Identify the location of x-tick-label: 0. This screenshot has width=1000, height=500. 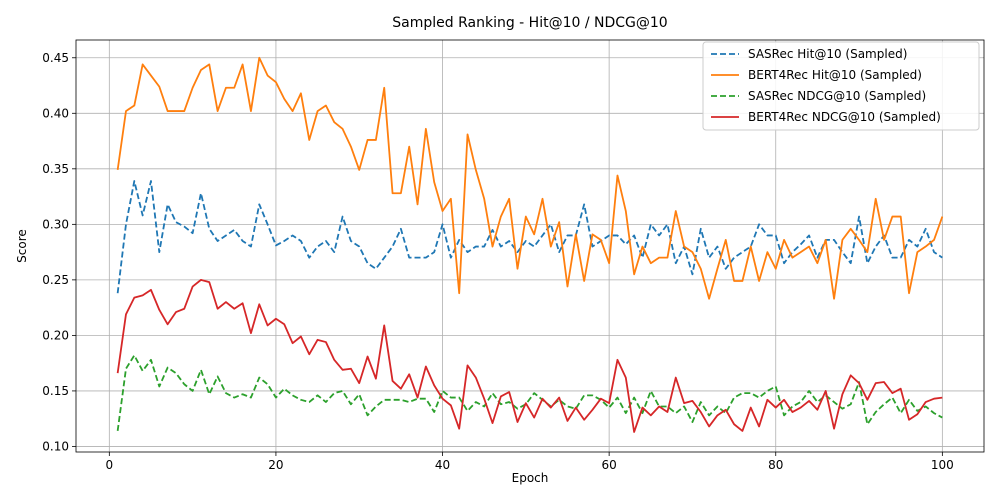
(110, 465).